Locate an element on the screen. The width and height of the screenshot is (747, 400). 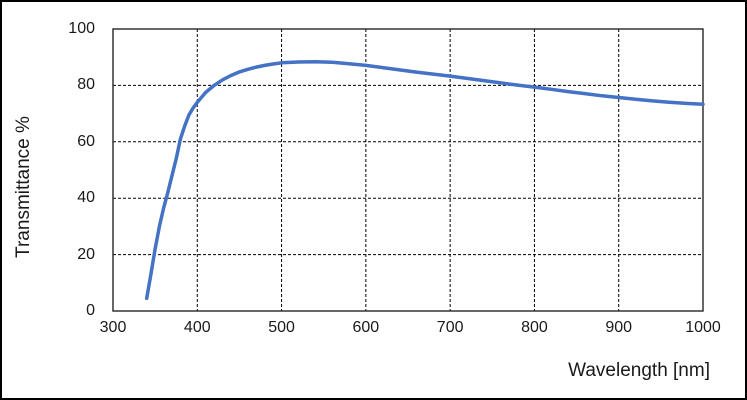
y-tick-label: 20 is located at coordinates (86, 254).